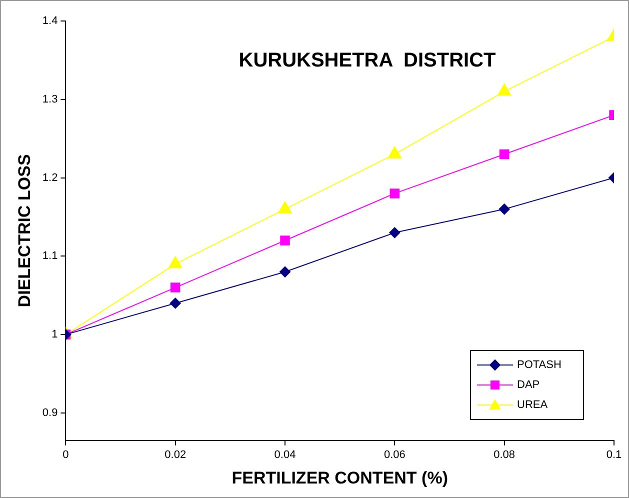  What do you see at coordinates (539, 365) in the screenshot?
I see `legend-label: POTASH` at bounding box center [539, 365].